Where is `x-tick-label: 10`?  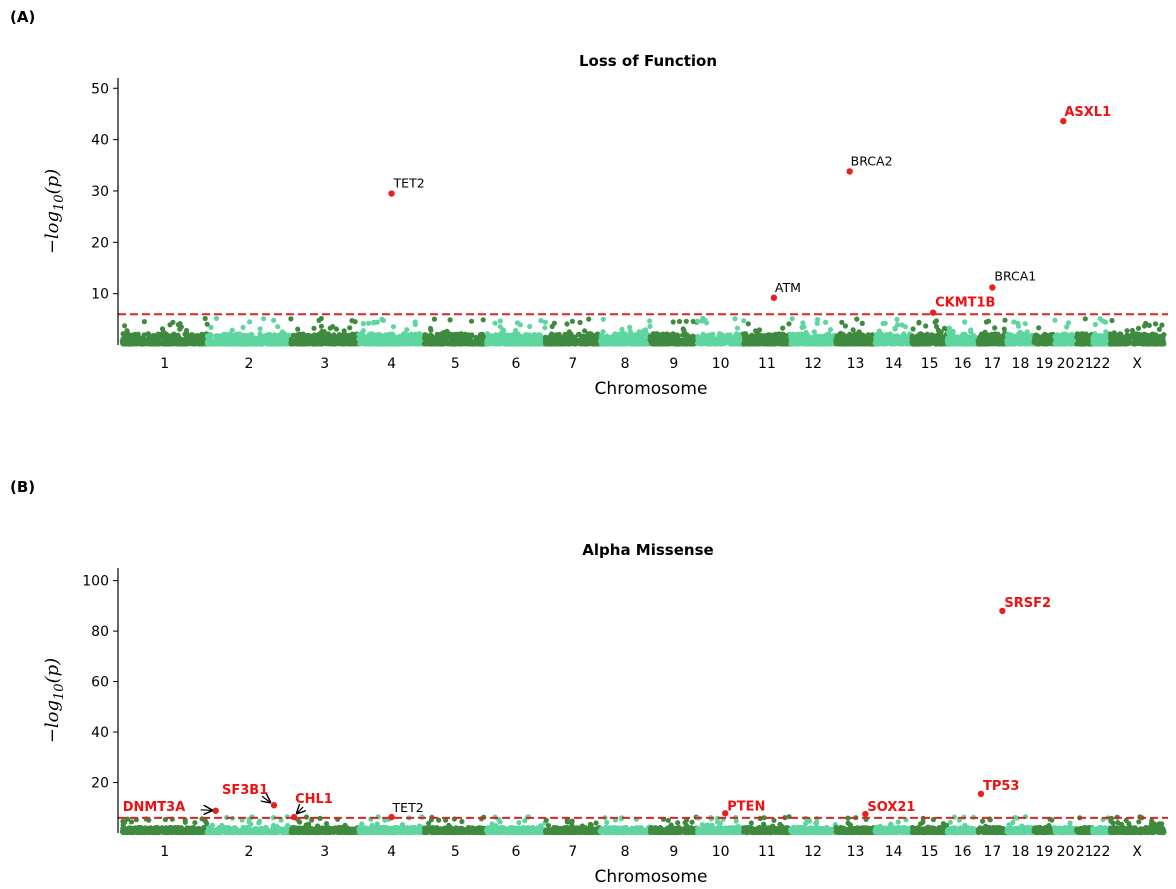 x-tick-label: 10 is located at coordinates (721, 364).